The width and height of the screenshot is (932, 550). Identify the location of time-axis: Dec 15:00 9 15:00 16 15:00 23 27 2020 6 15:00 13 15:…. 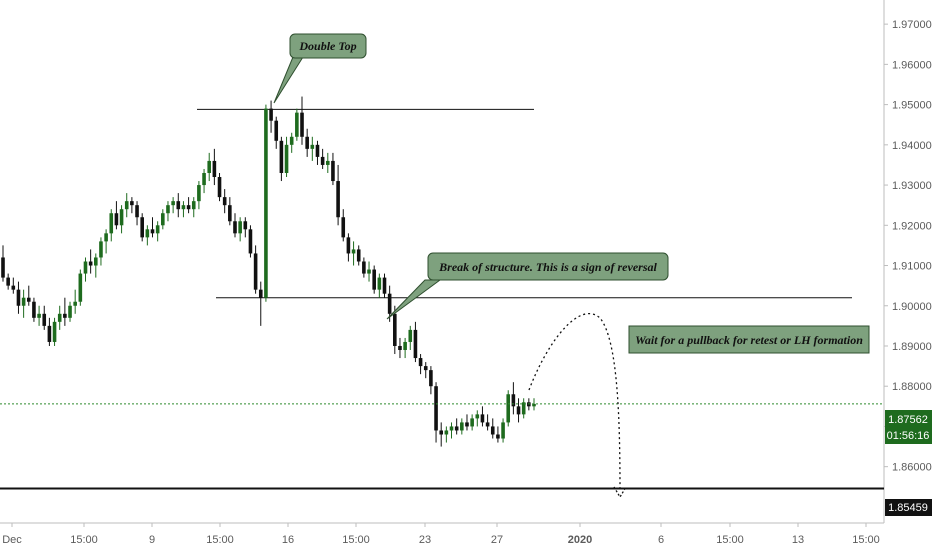
(441, 534).